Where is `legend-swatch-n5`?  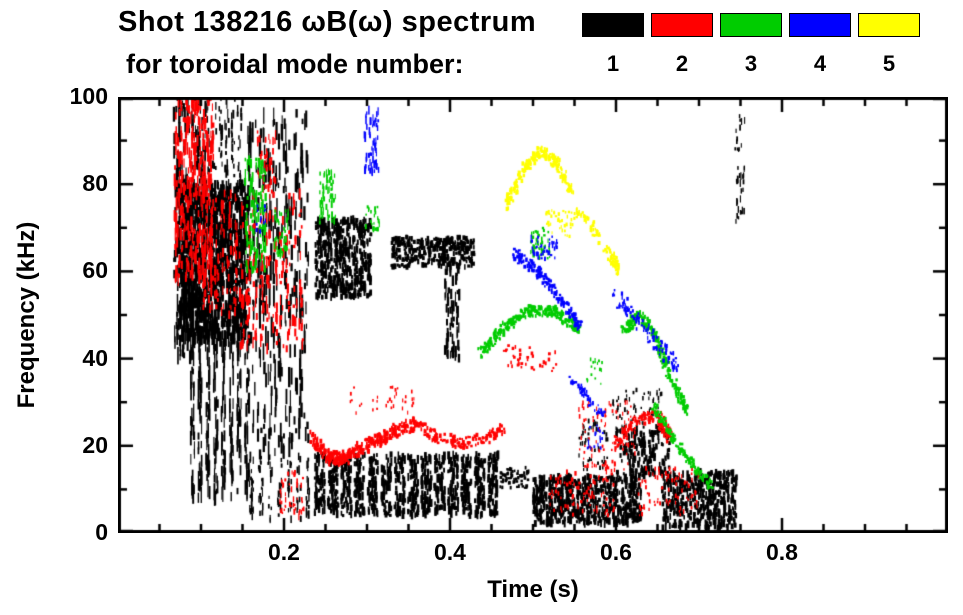
legend-swatch-n5 is located at coordinates (889, 25).